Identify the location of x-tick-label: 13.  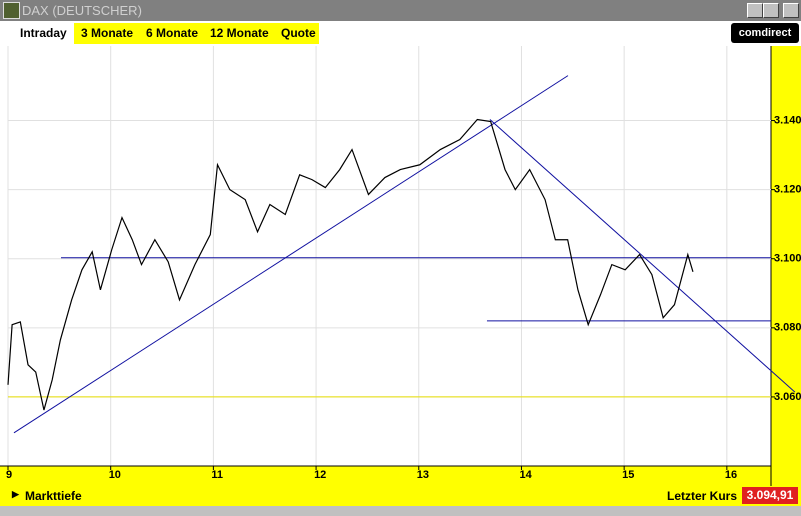
(423, 475).